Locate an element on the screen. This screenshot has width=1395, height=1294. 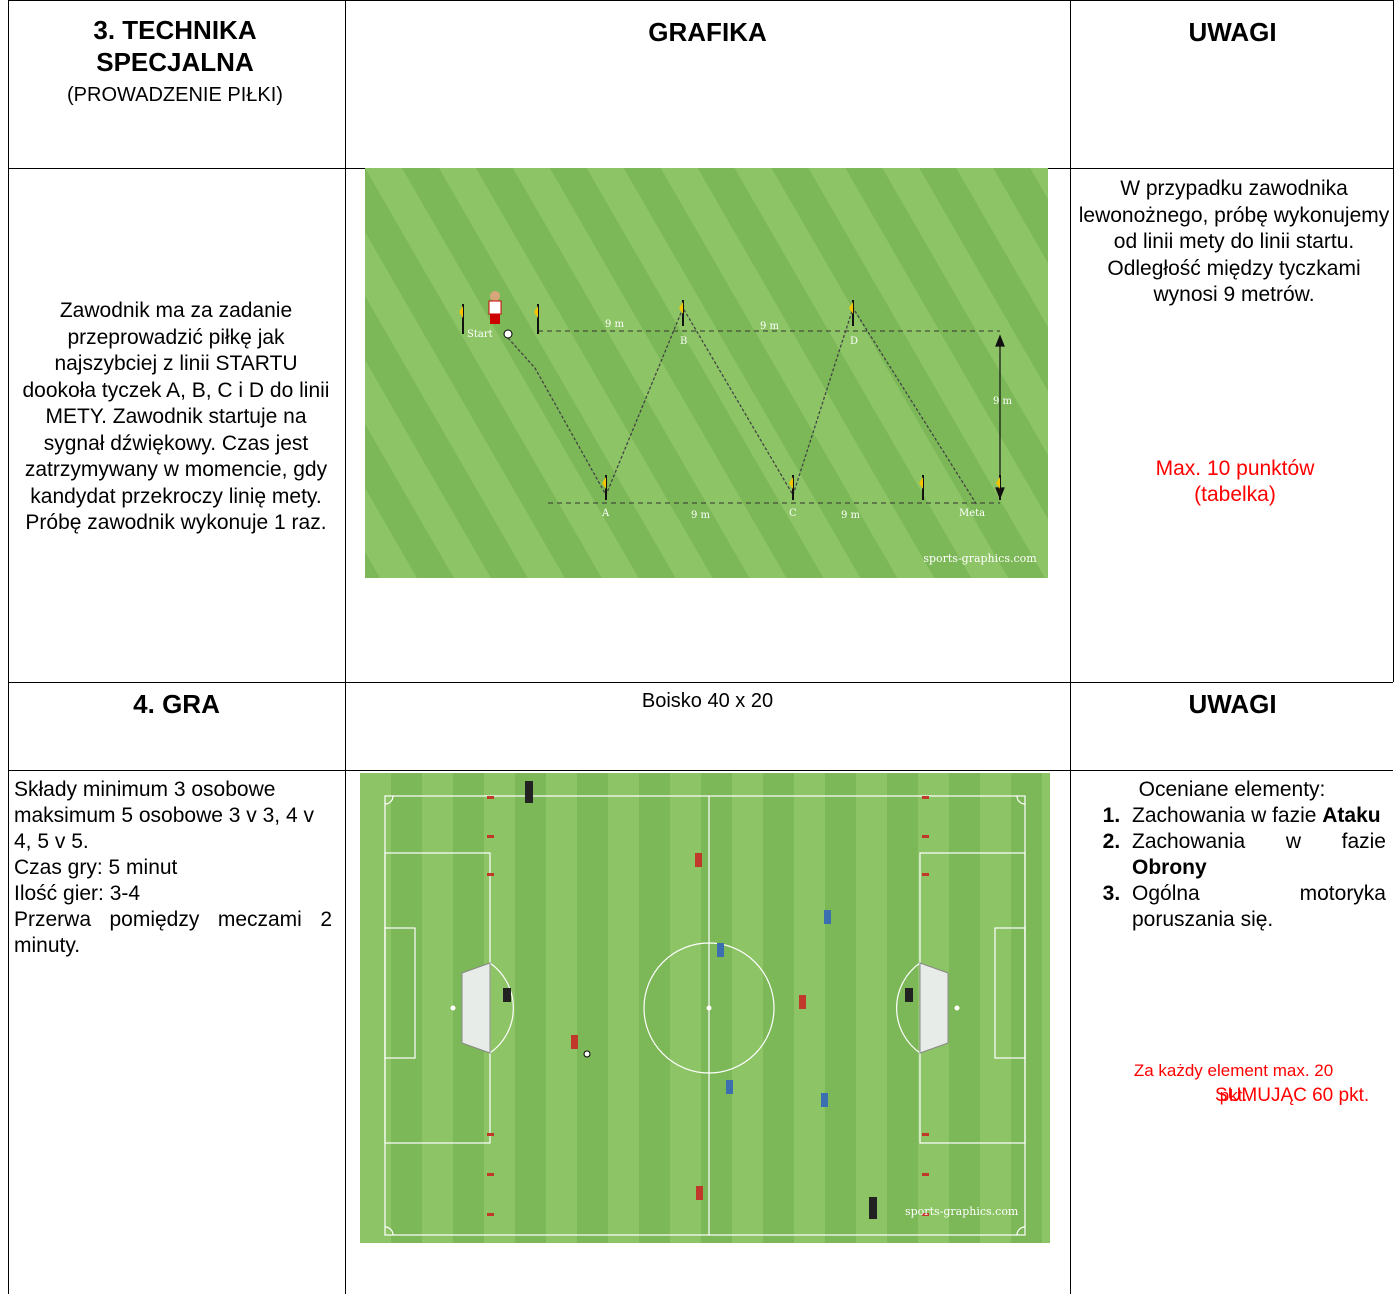
score-line: Za każdy element max. 20 pkt. is located at coordinates (1233, 1083).